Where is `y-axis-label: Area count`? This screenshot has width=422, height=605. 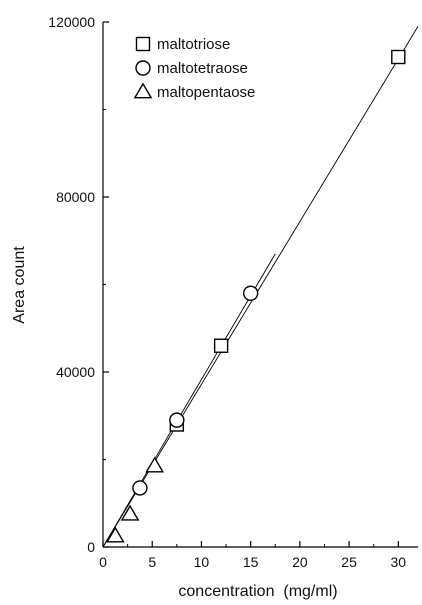
y-axis-label: Area count is located at coordinates (19, 285).